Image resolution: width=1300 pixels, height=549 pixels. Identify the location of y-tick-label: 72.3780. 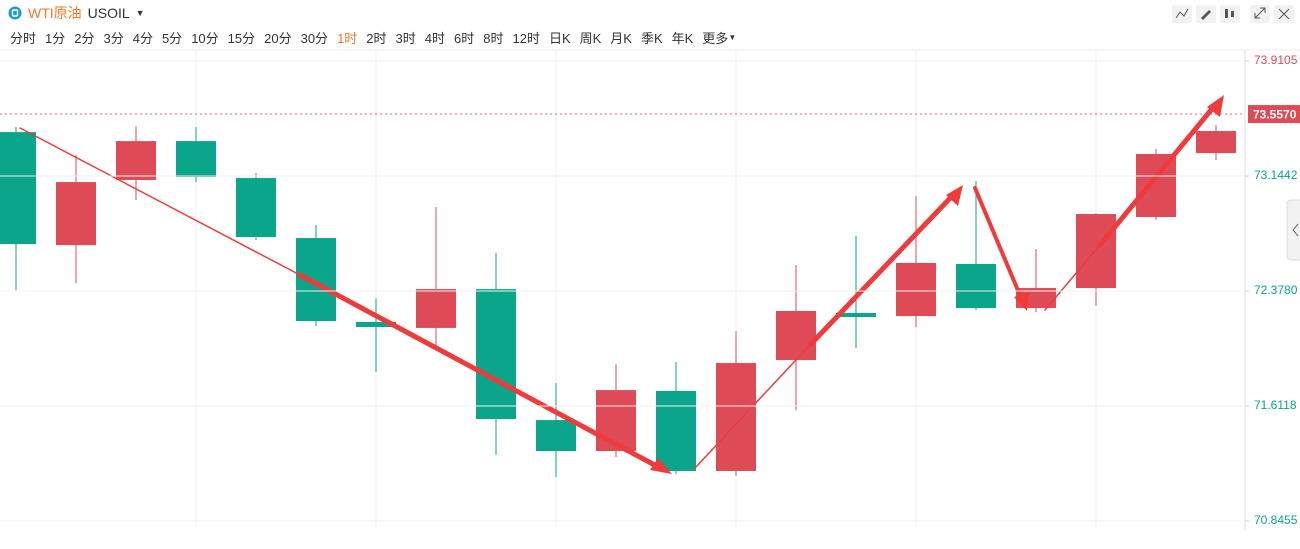
(1276, 290).